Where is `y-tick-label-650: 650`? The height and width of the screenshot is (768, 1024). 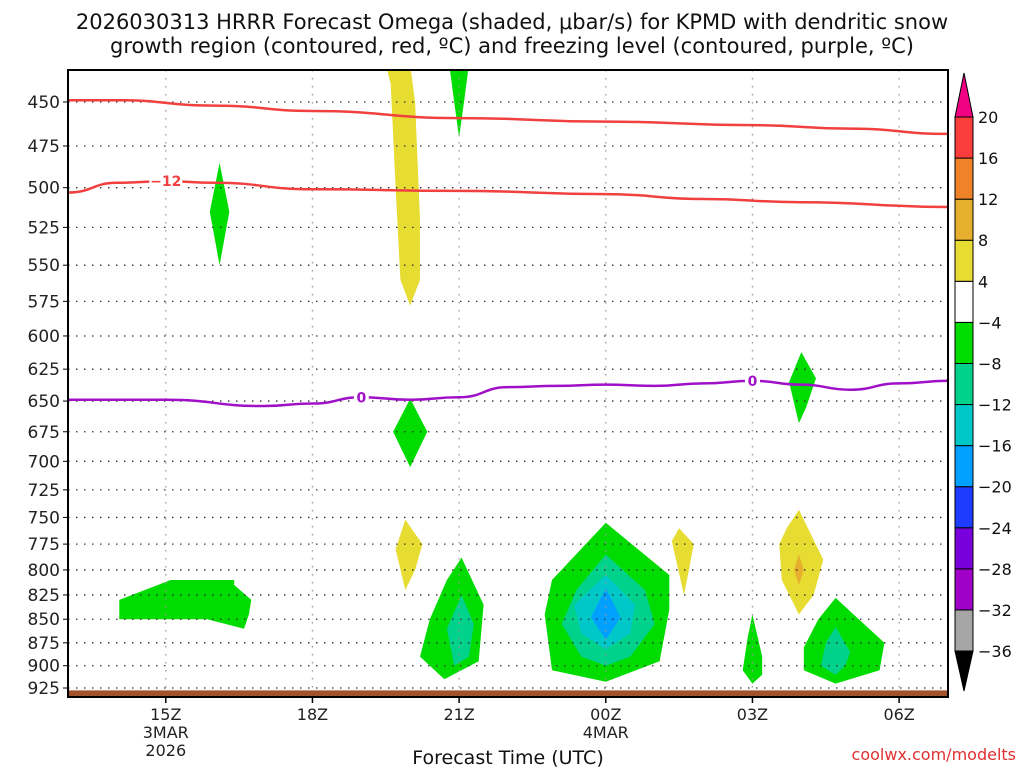 y-tick-label-650: 650 is located at coordinates (44, 402).